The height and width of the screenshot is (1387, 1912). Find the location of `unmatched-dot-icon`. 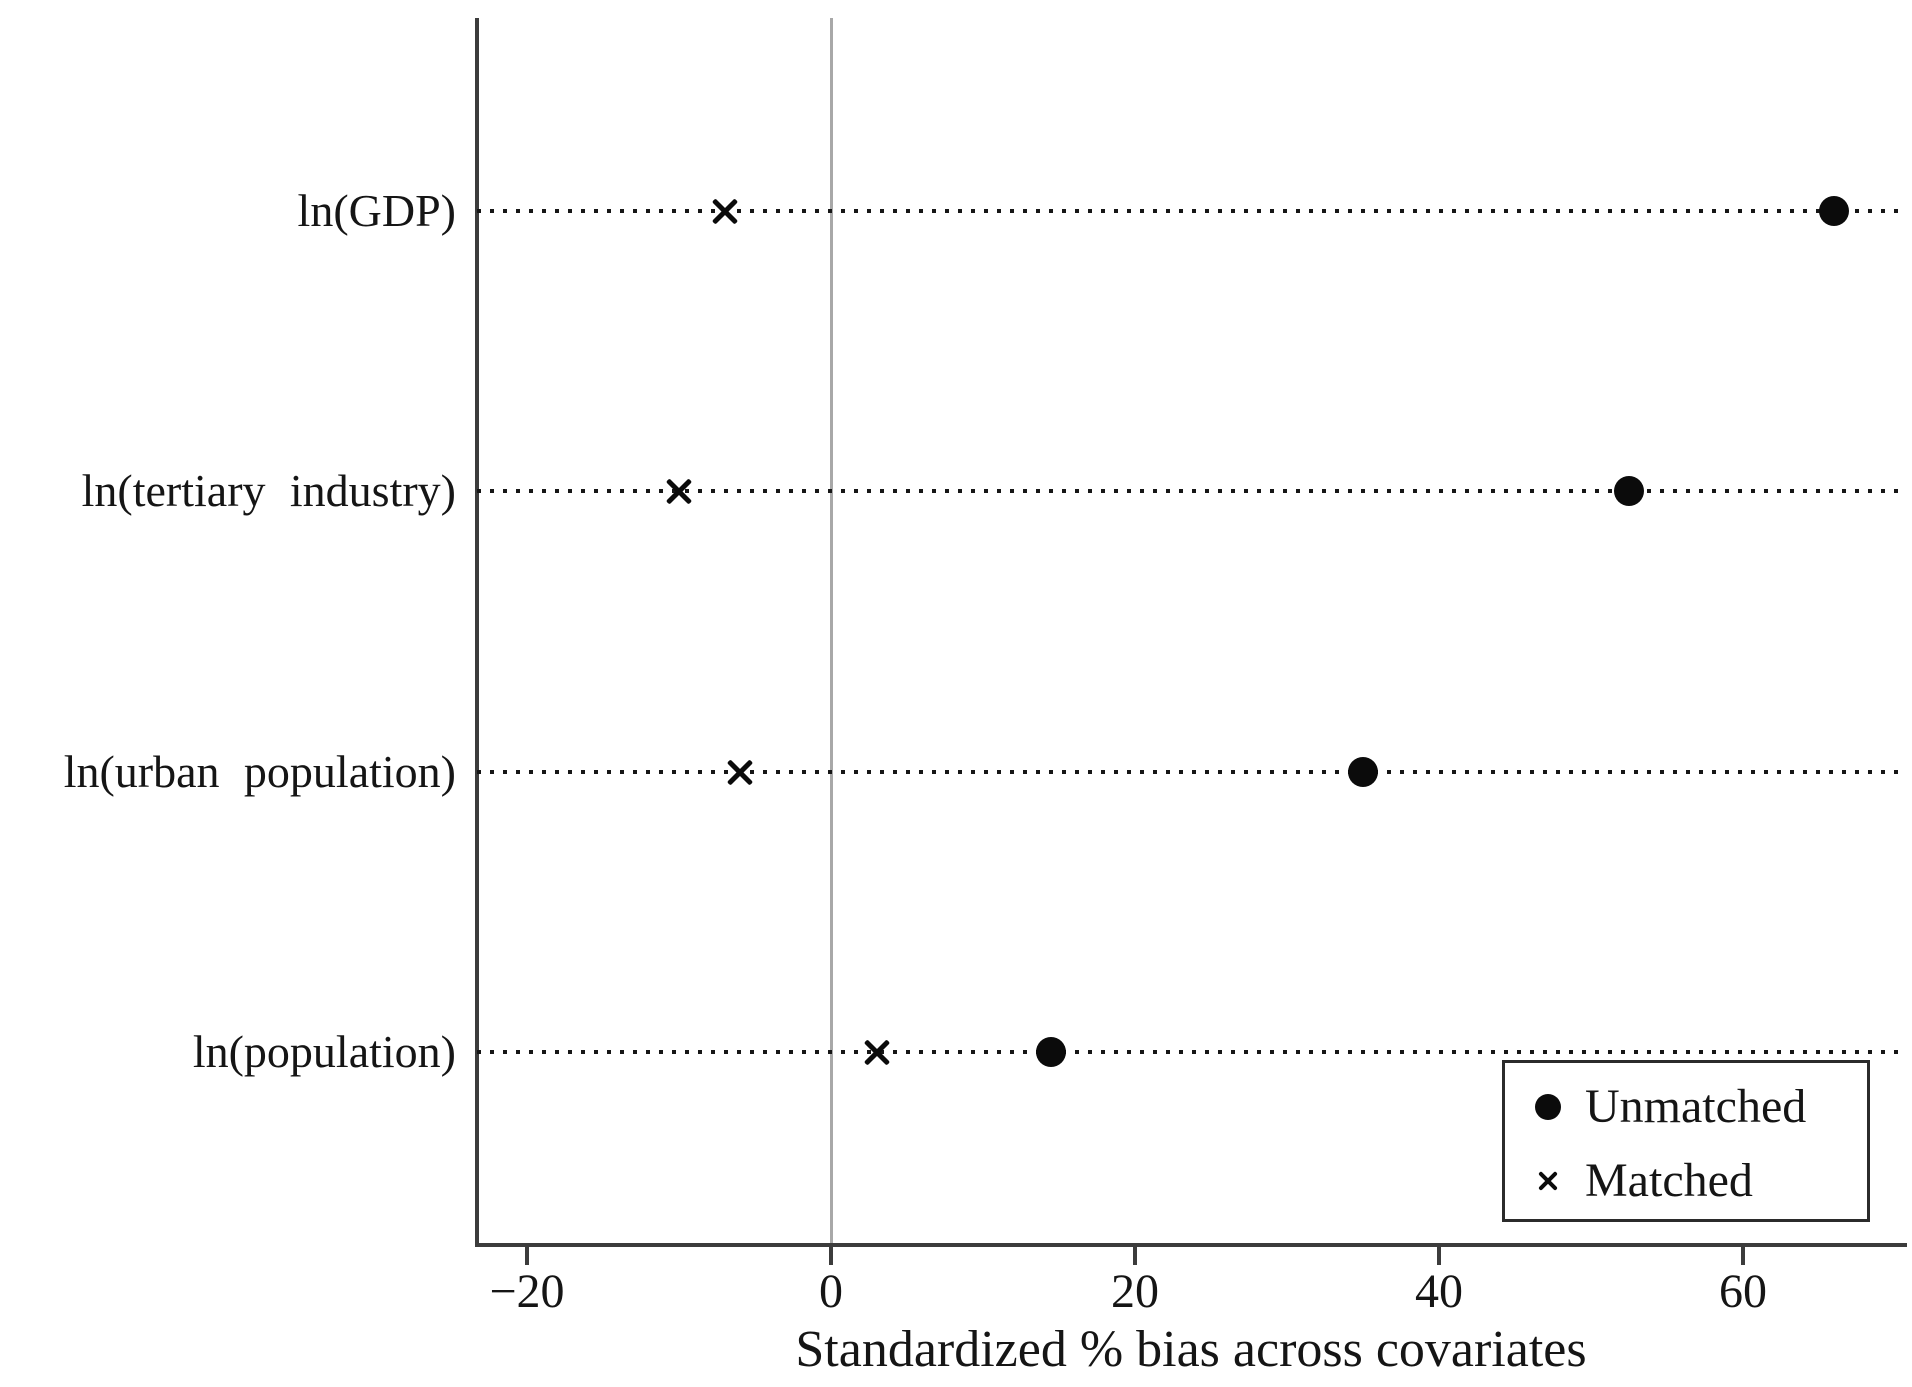

unmatched-dot-icon is located at coordinates (1549, 1107).